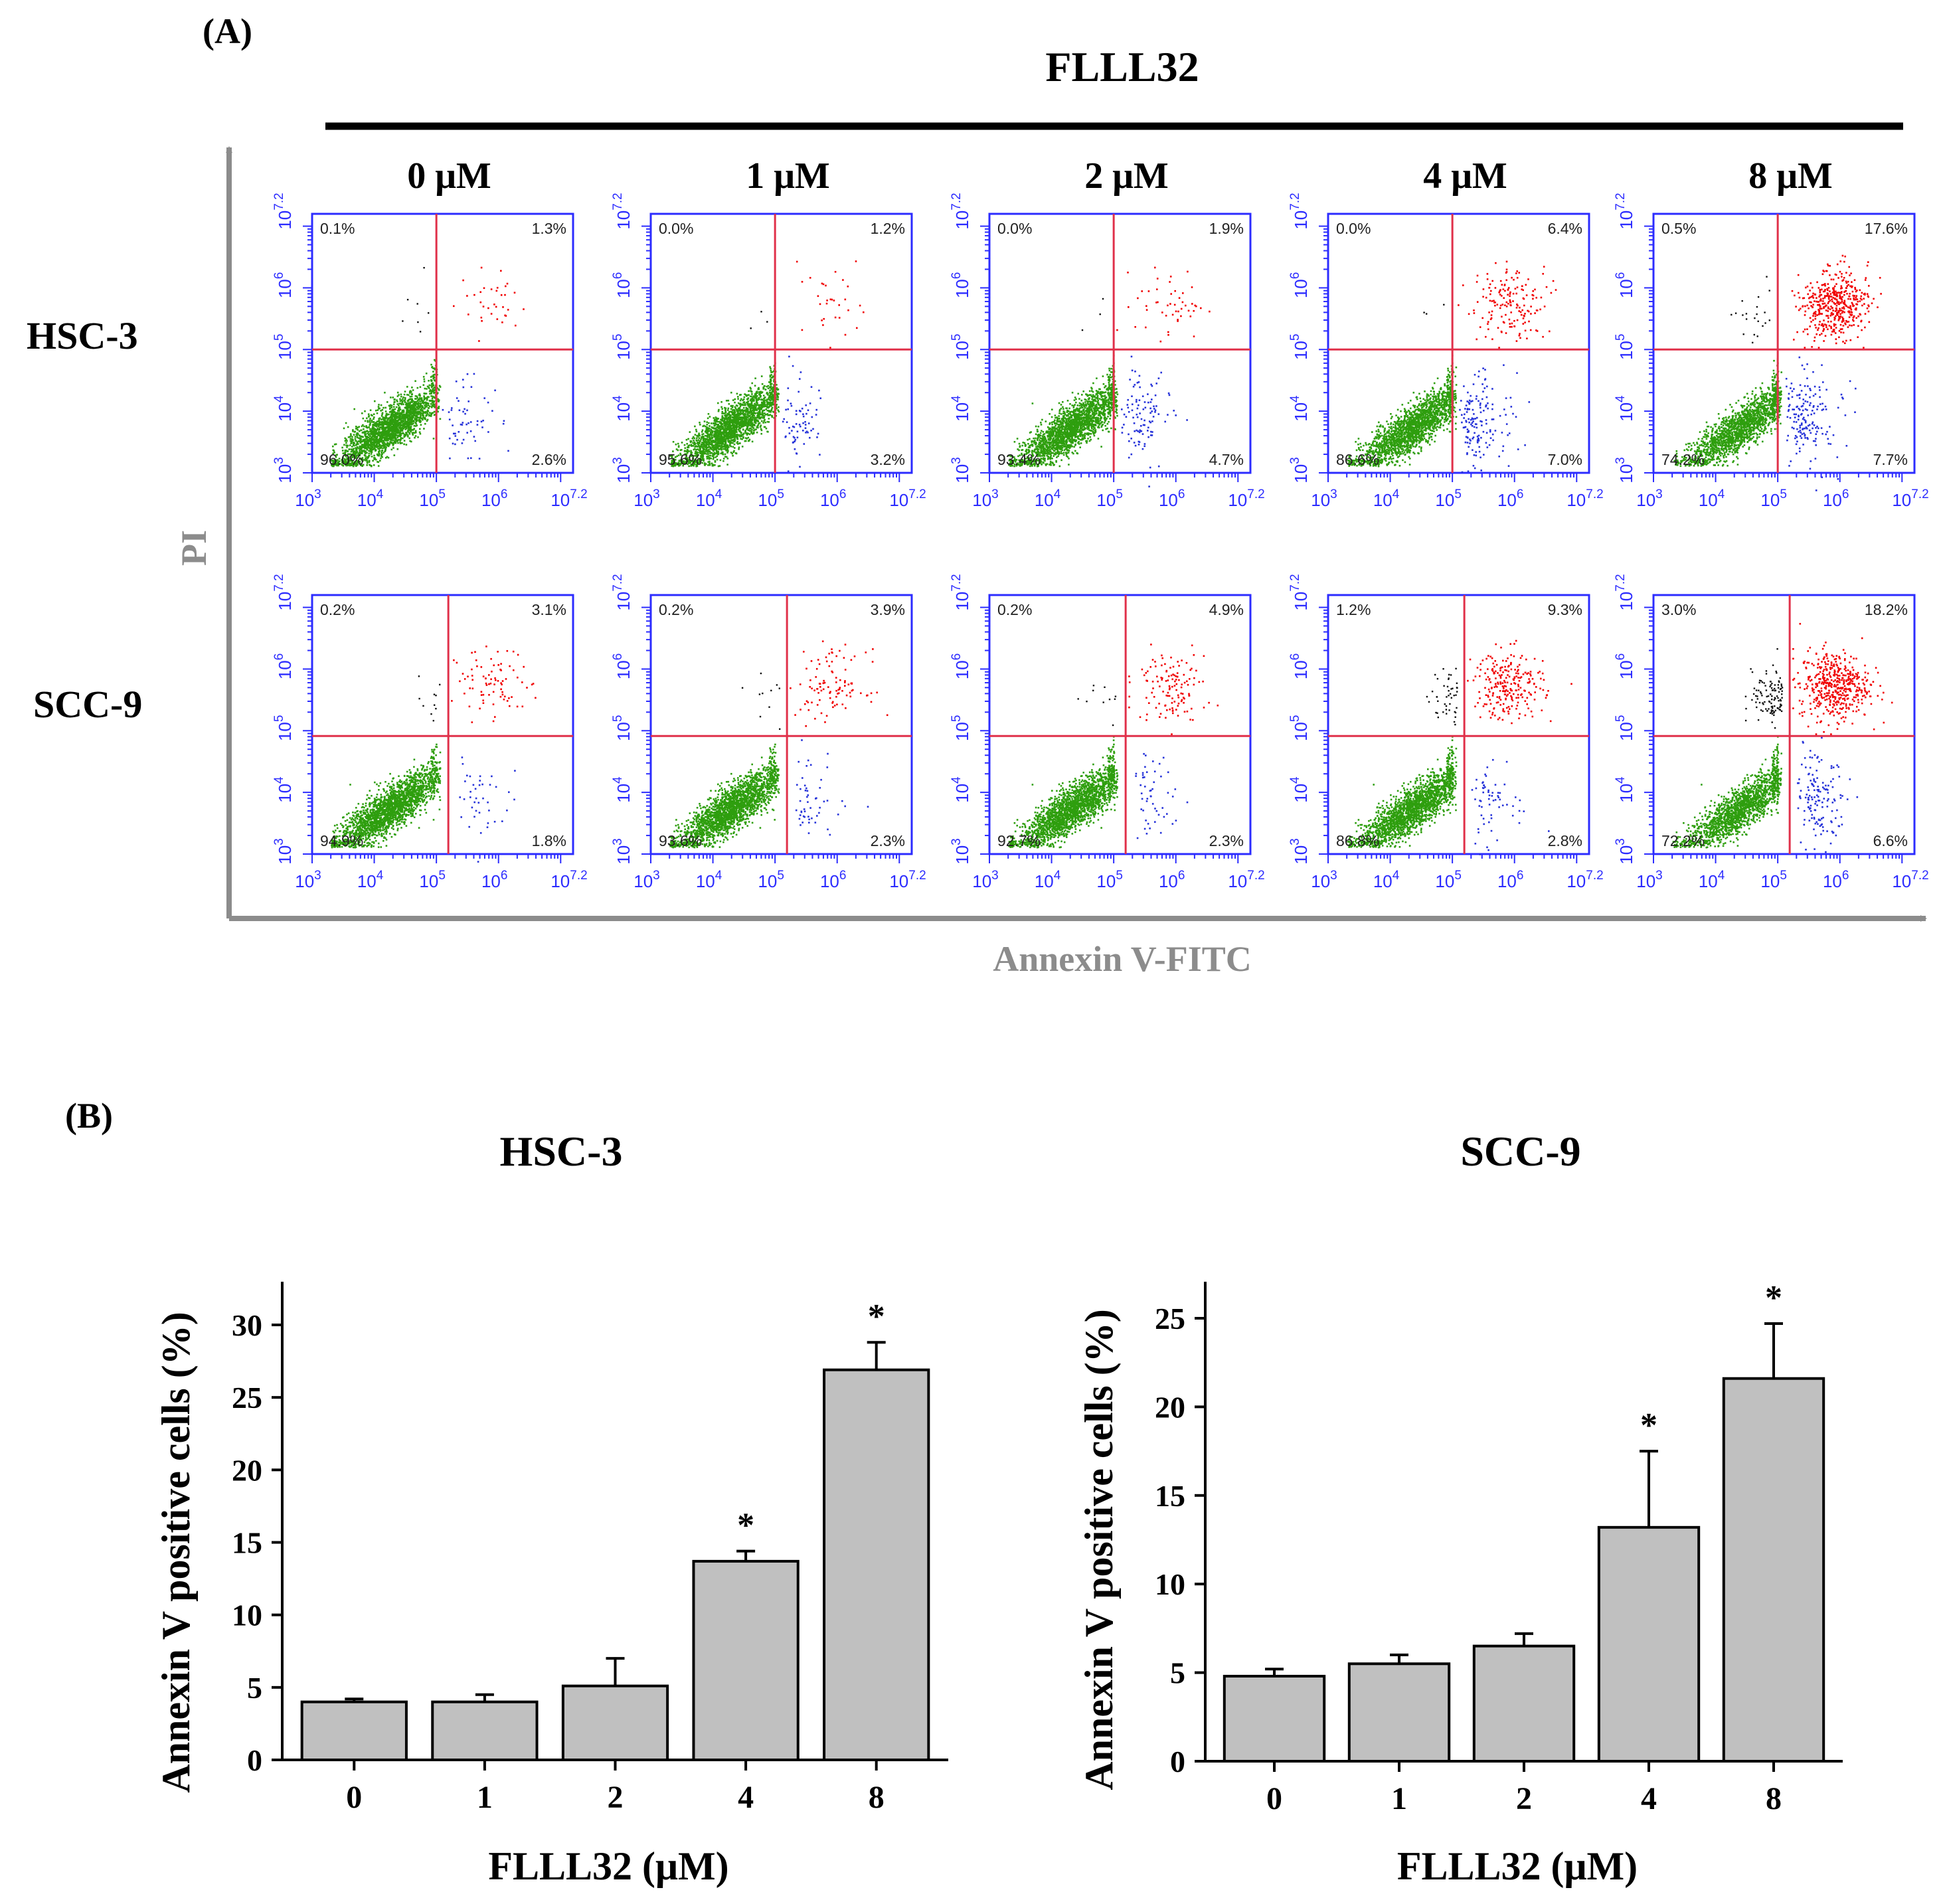 This screenshot has height=1904, width=1943. Describe the element at coordinates (176, 1552) in the screenshot. I see `y-axis-label: Annexin V positive cells (%)` at that location.